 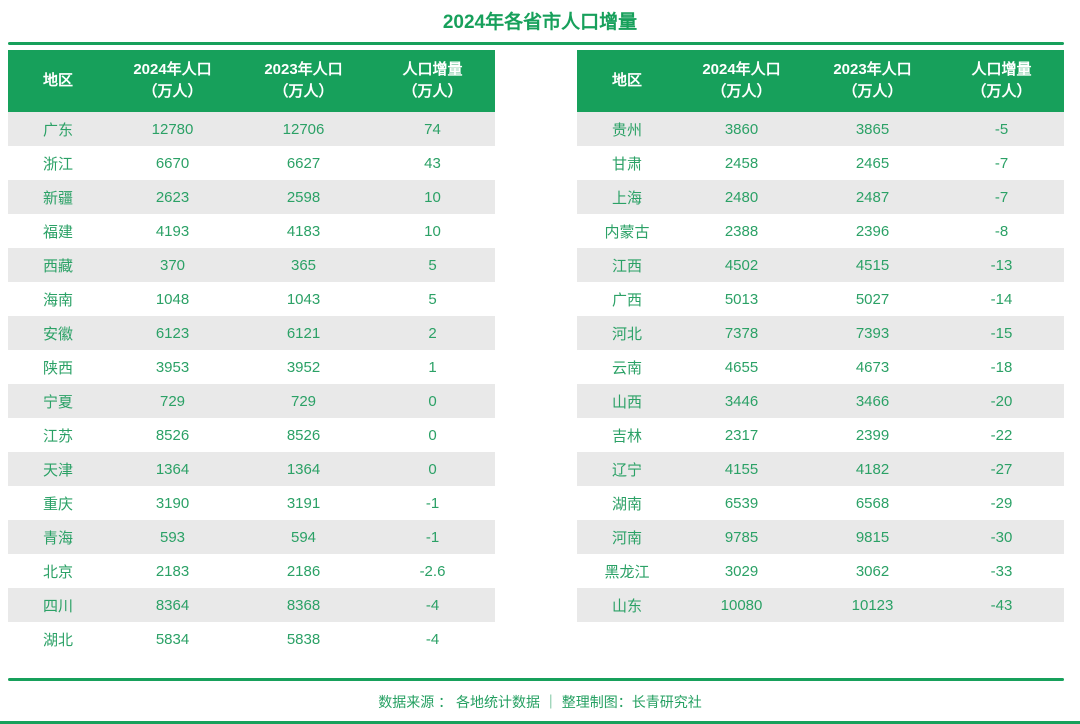 What do you see at coordinates (432, 571) in the screenshot?
I see `value-cell: -2.6` at bounding box center [432, 571].